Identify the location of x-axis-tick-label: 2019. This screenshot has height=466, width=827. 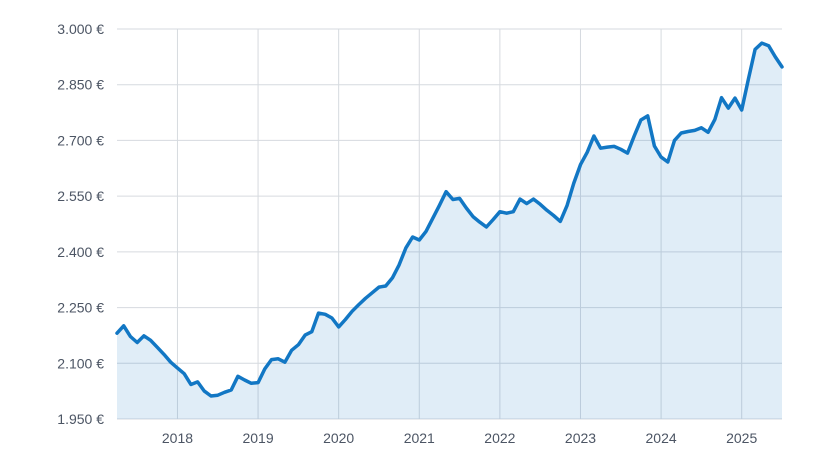
(257, 438).